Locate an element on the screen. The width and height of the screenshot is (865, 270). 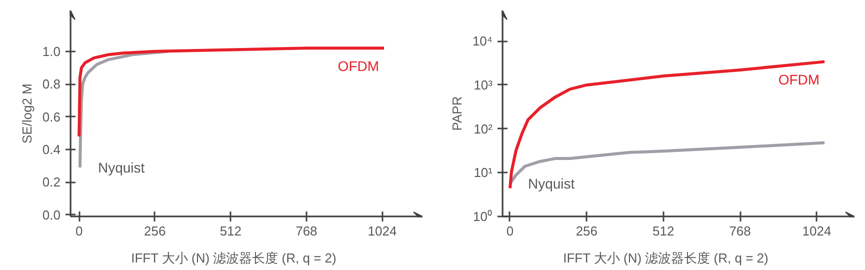
y-tick-label: 10⁰ is located at coordinates (483, 216).